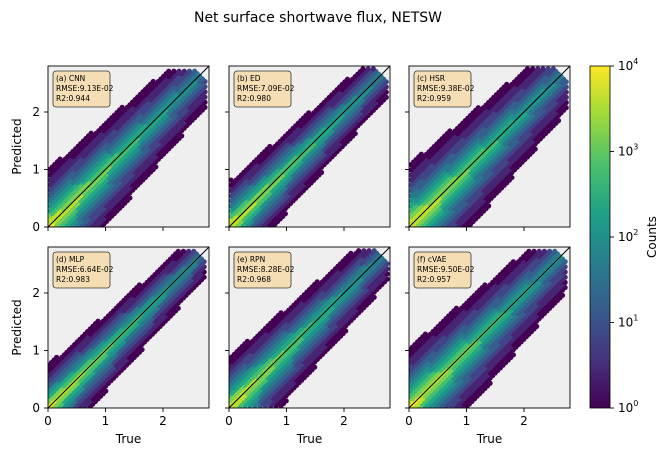 This screenshot has width=670, height=461. I want to click on panel-label: (d) MLP, so click(70, 259).